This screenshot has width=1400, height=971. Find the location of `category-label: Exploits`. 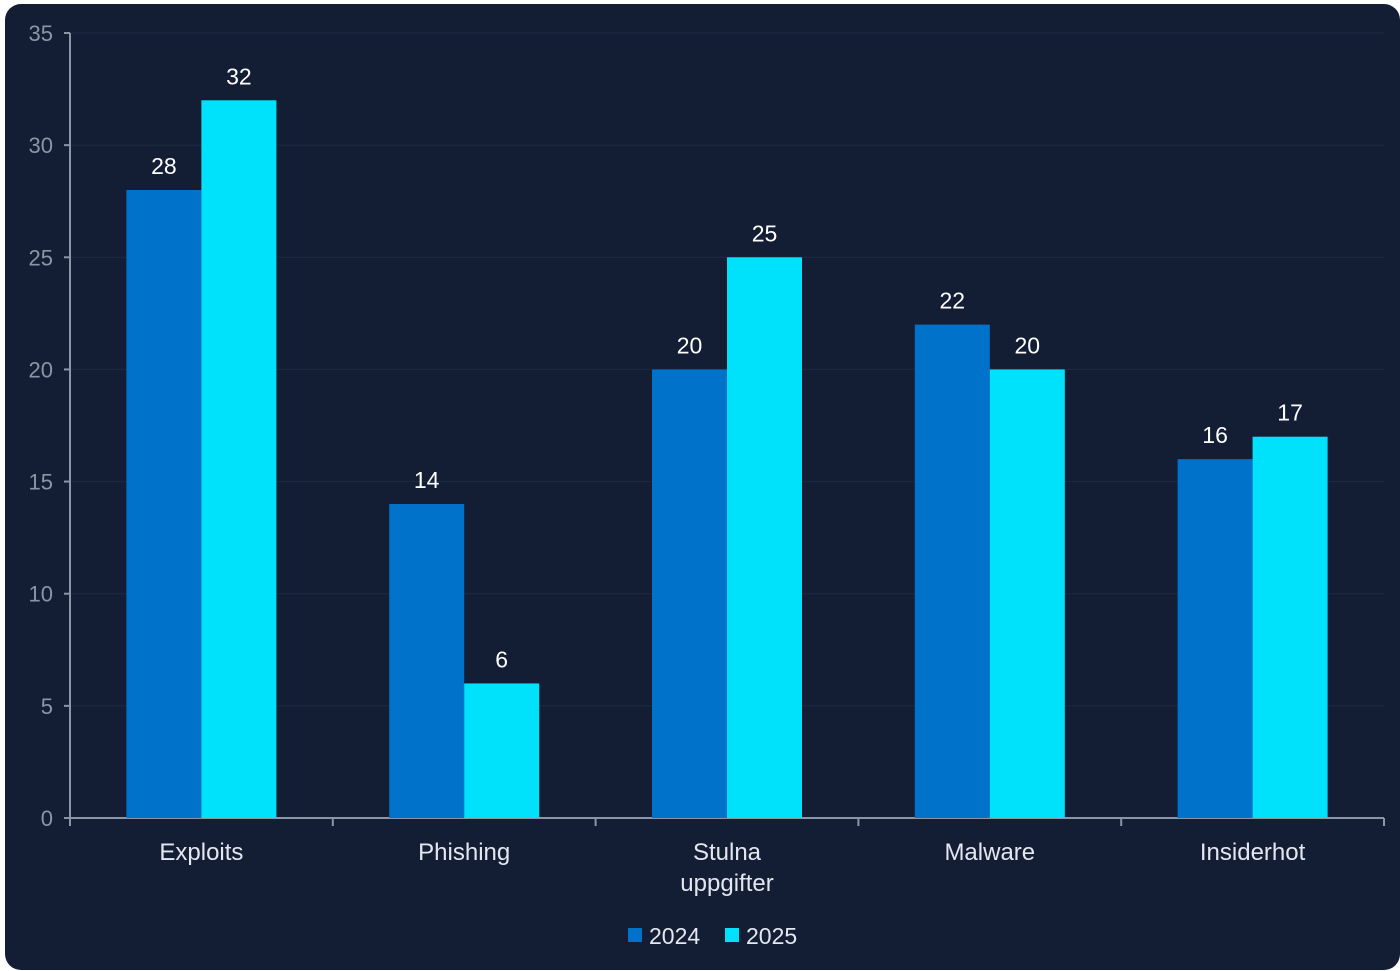

category-label: Exploits is located at coordinates (201, 852).